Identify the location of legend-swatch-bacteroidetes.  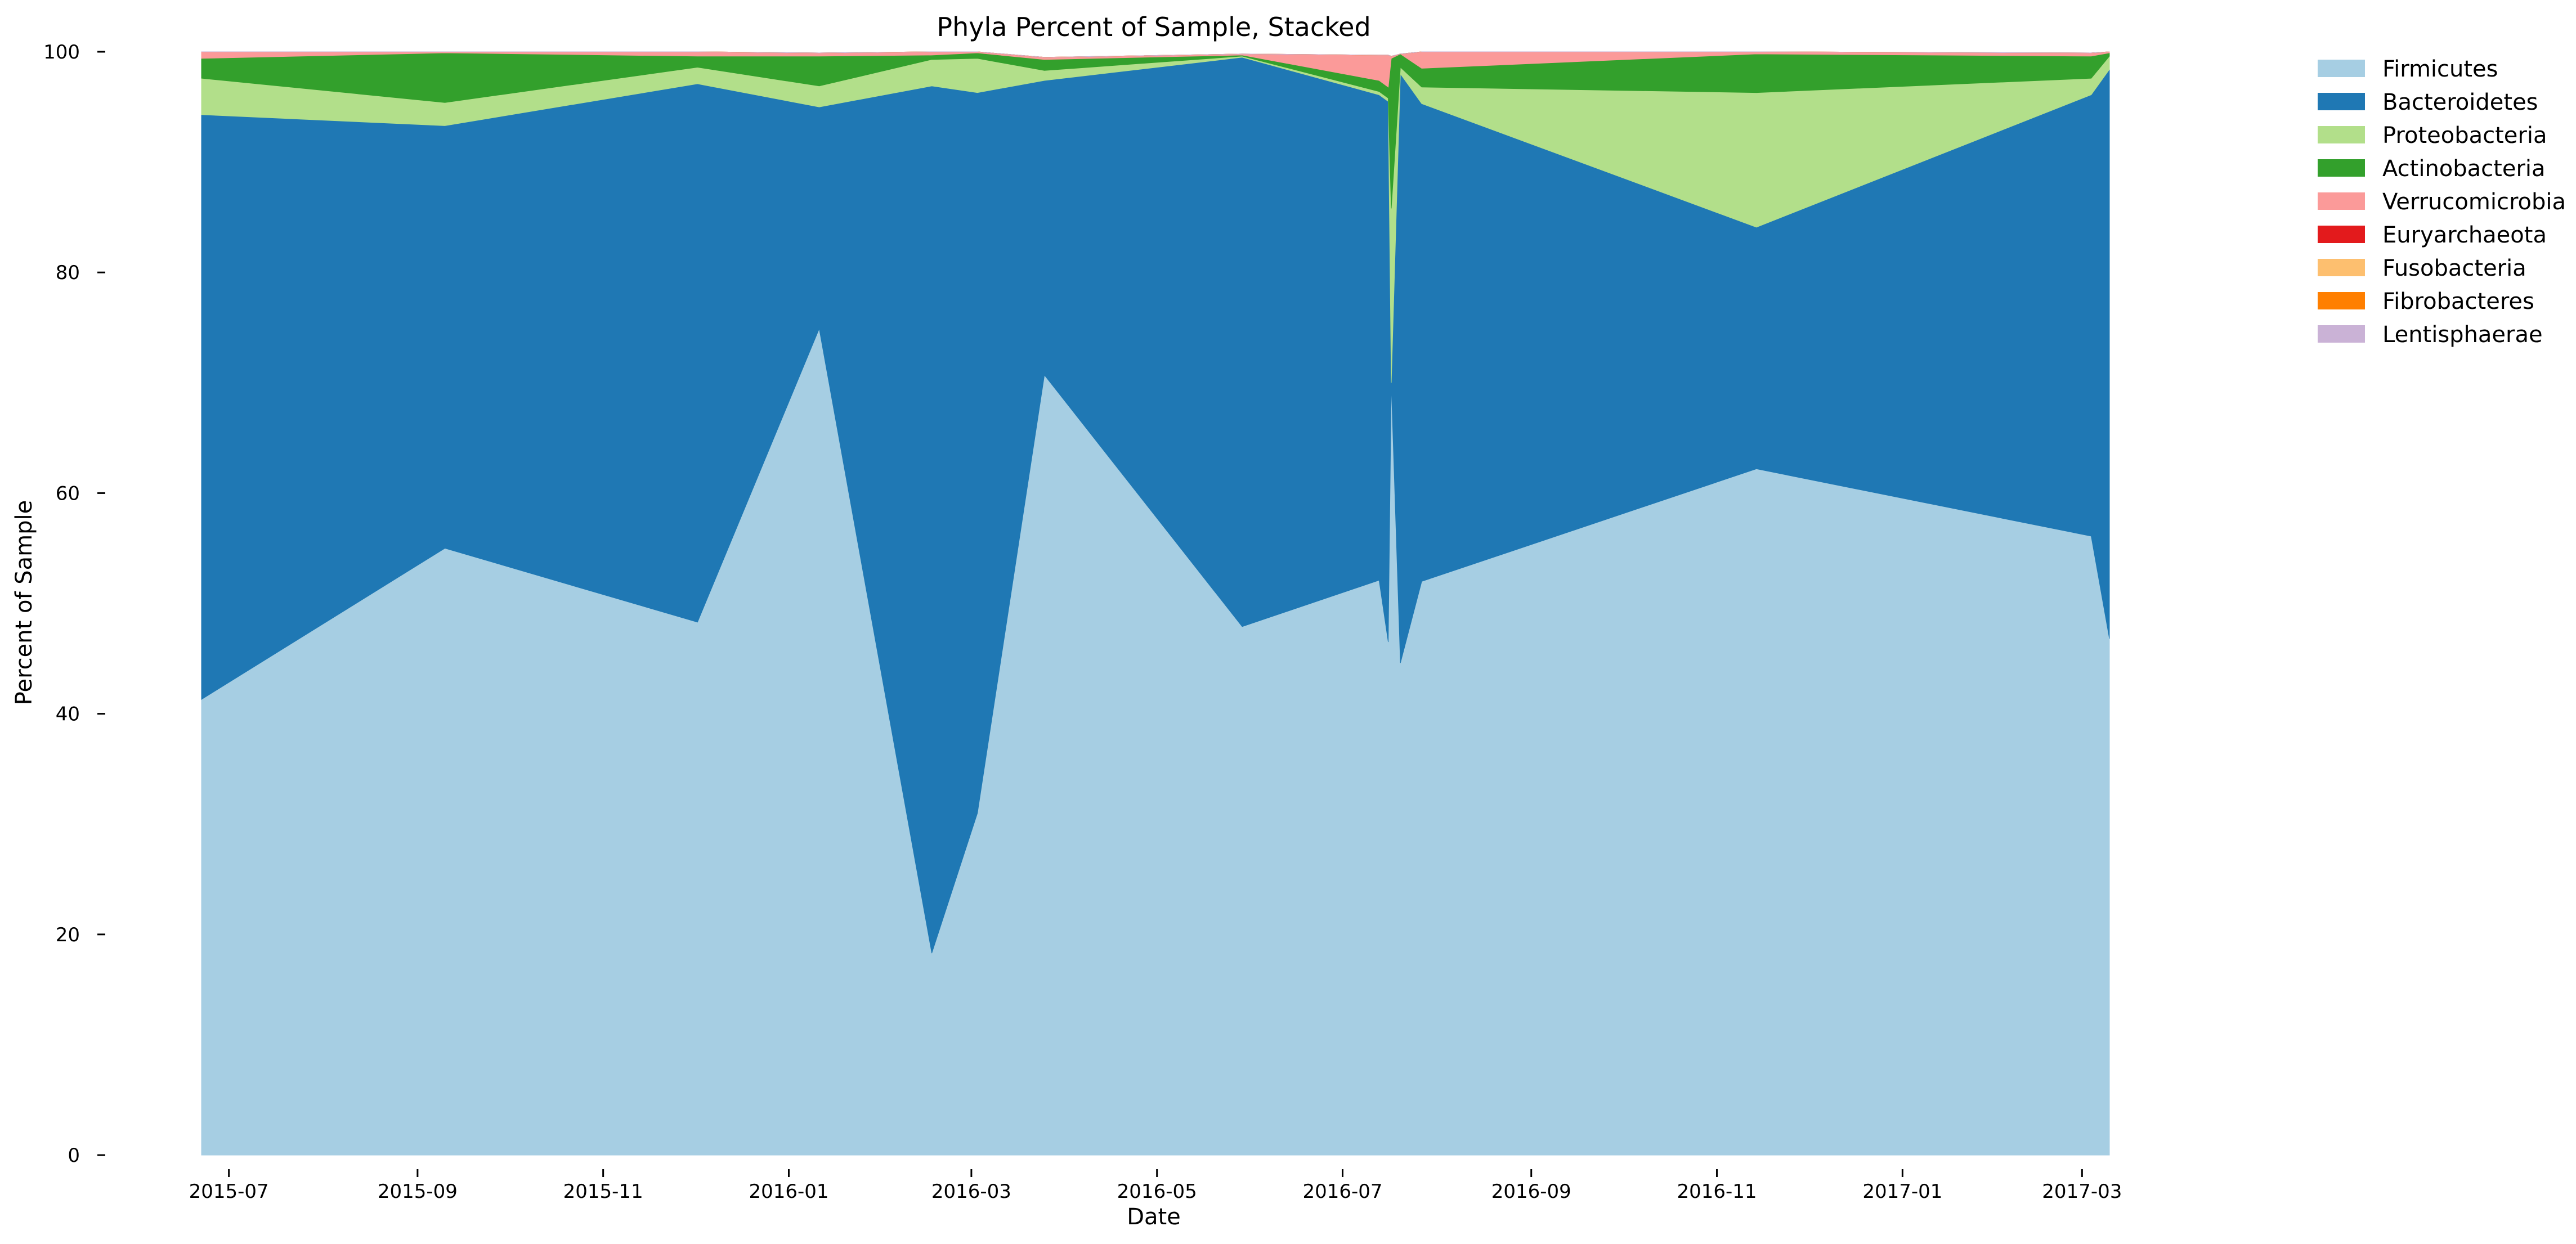
(2341, 101).